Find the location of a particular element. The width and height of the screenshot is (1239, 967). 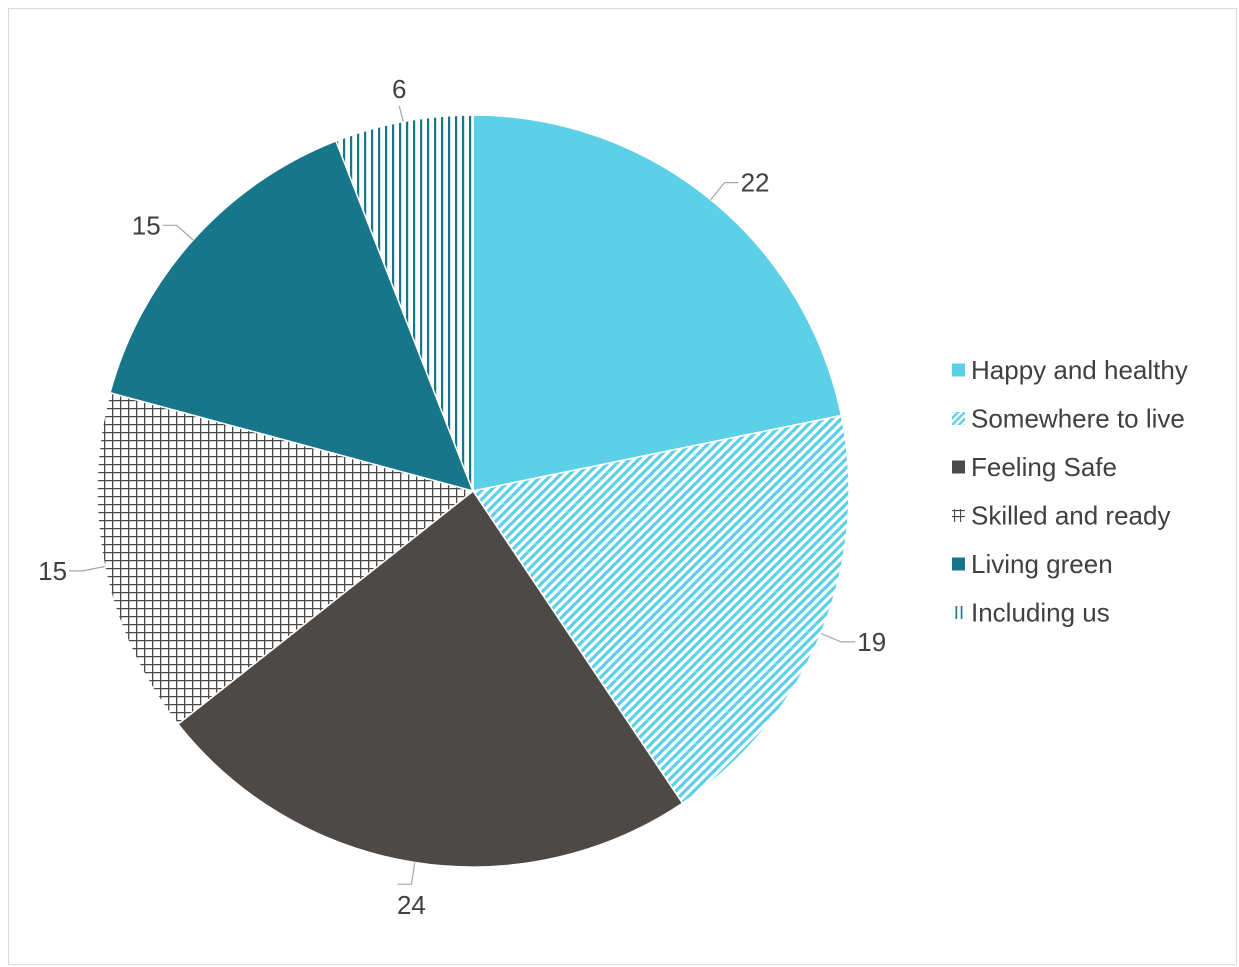

legend-item-happy-and-healthy: Happy and healthy is located at coordinates (1070, 370).